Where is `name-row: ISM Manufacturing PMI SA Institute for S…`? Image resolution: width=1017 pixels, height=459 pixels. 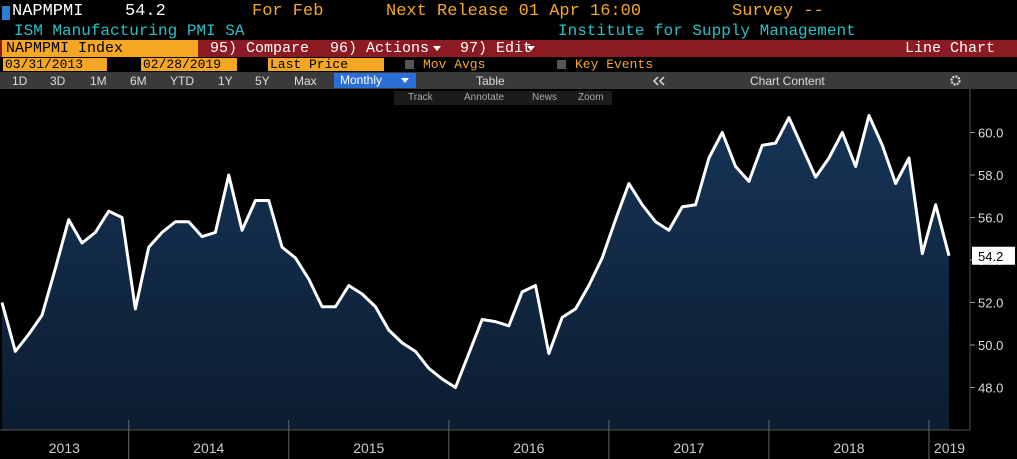 name-row: ISM Manufacturing PMI SA Institute for S… is located at coordinates (508, 31).